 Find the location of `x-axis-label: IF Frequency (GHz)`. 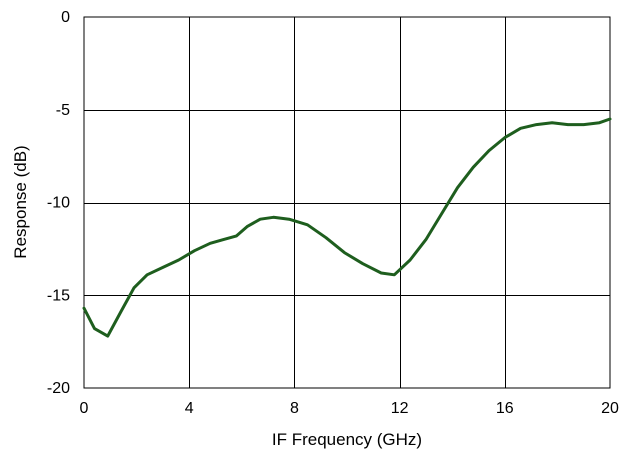

x-axis-label: IF Frequency (GHz) is located at coordinates (347, 439).